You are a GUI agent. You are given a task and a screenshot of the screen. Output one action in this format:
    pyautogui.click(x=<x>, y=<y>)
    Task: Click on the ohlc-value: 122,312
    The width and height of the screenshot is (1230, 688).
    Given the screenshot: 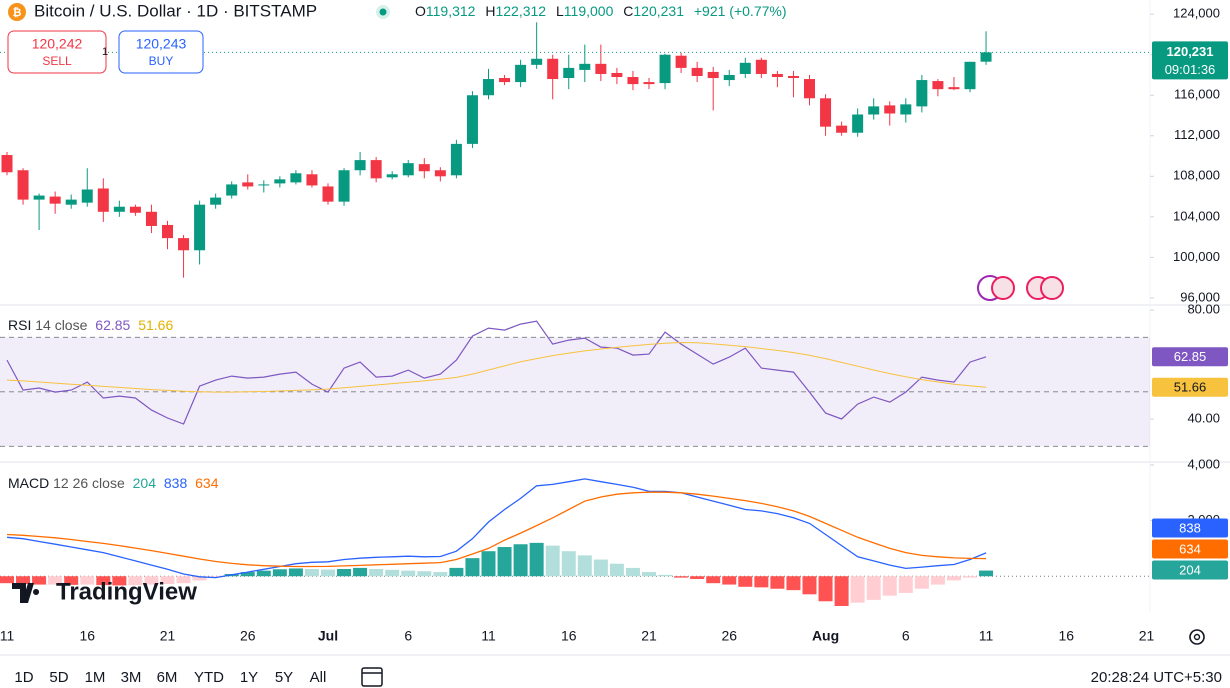 What is the action you would take?
    pyautogui.click(x=520, y=11)
    